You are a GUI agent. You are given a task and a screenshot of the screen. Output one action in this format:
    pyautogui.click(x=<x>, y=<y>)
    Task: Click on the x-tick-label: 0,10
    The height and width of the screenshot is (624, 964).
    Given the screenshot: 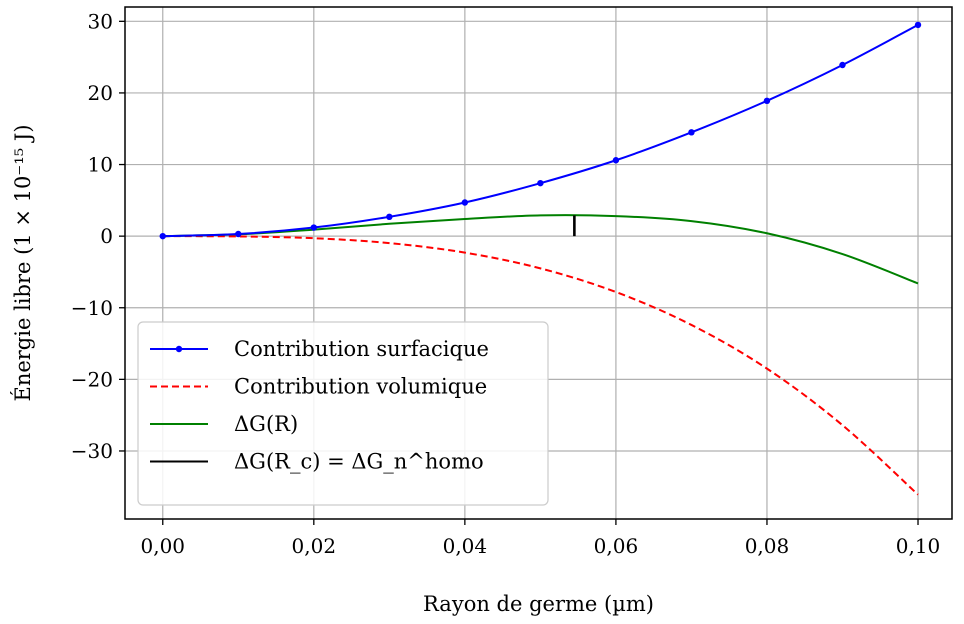 What is the action you would take?
    pyautogui.click(x=918, y=546)
    